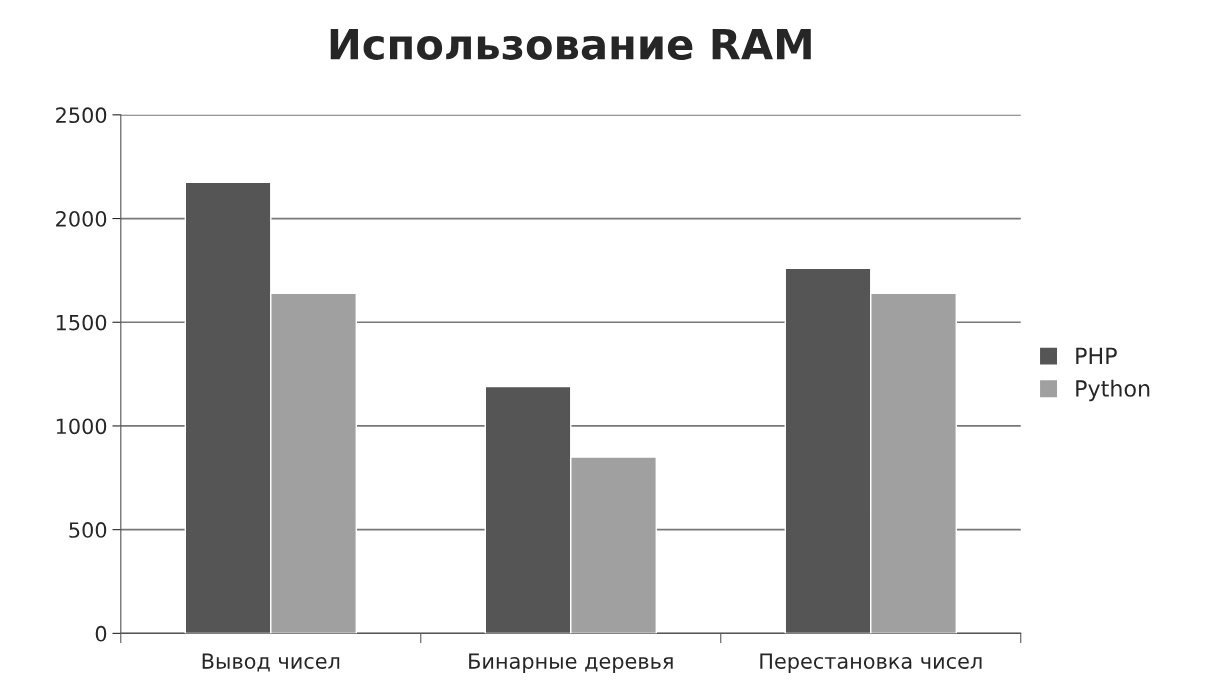 The height and width of the screenshot is (696, 1208). Describe the element at coordinates (101, 633) in the screenshot. I see `y-tick-label: 0` at that location.